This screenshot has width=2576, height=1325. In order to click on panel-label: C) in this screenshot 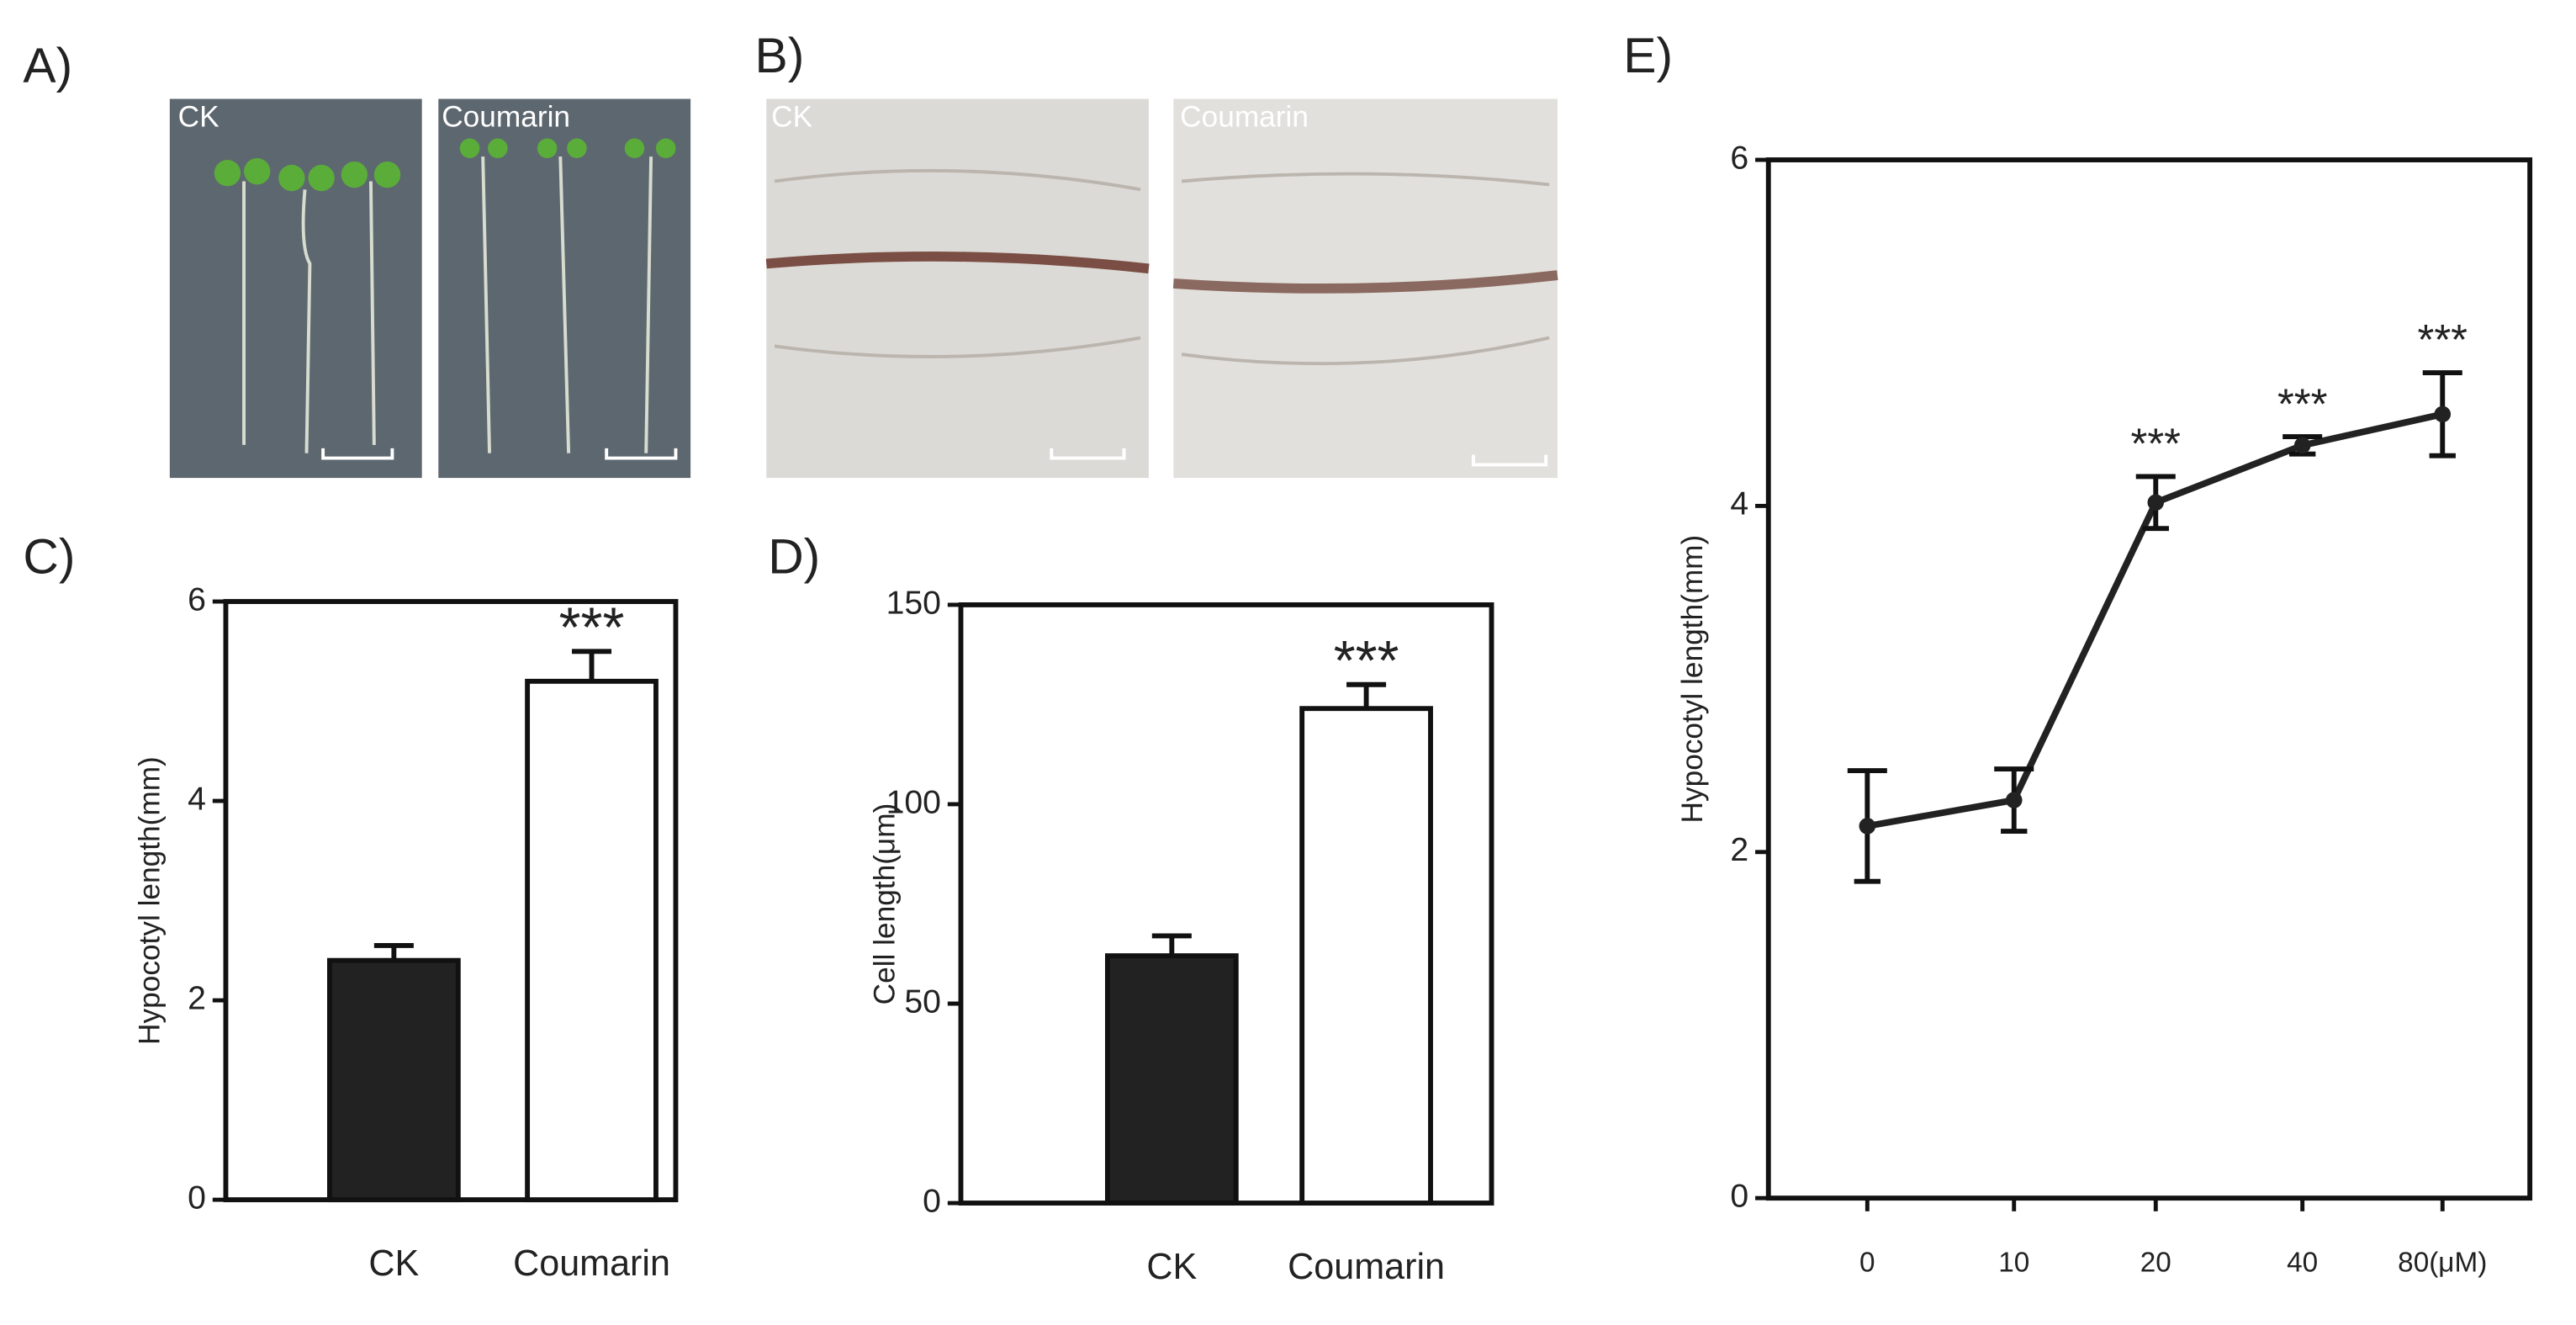, I will do `click(49, 557)`.